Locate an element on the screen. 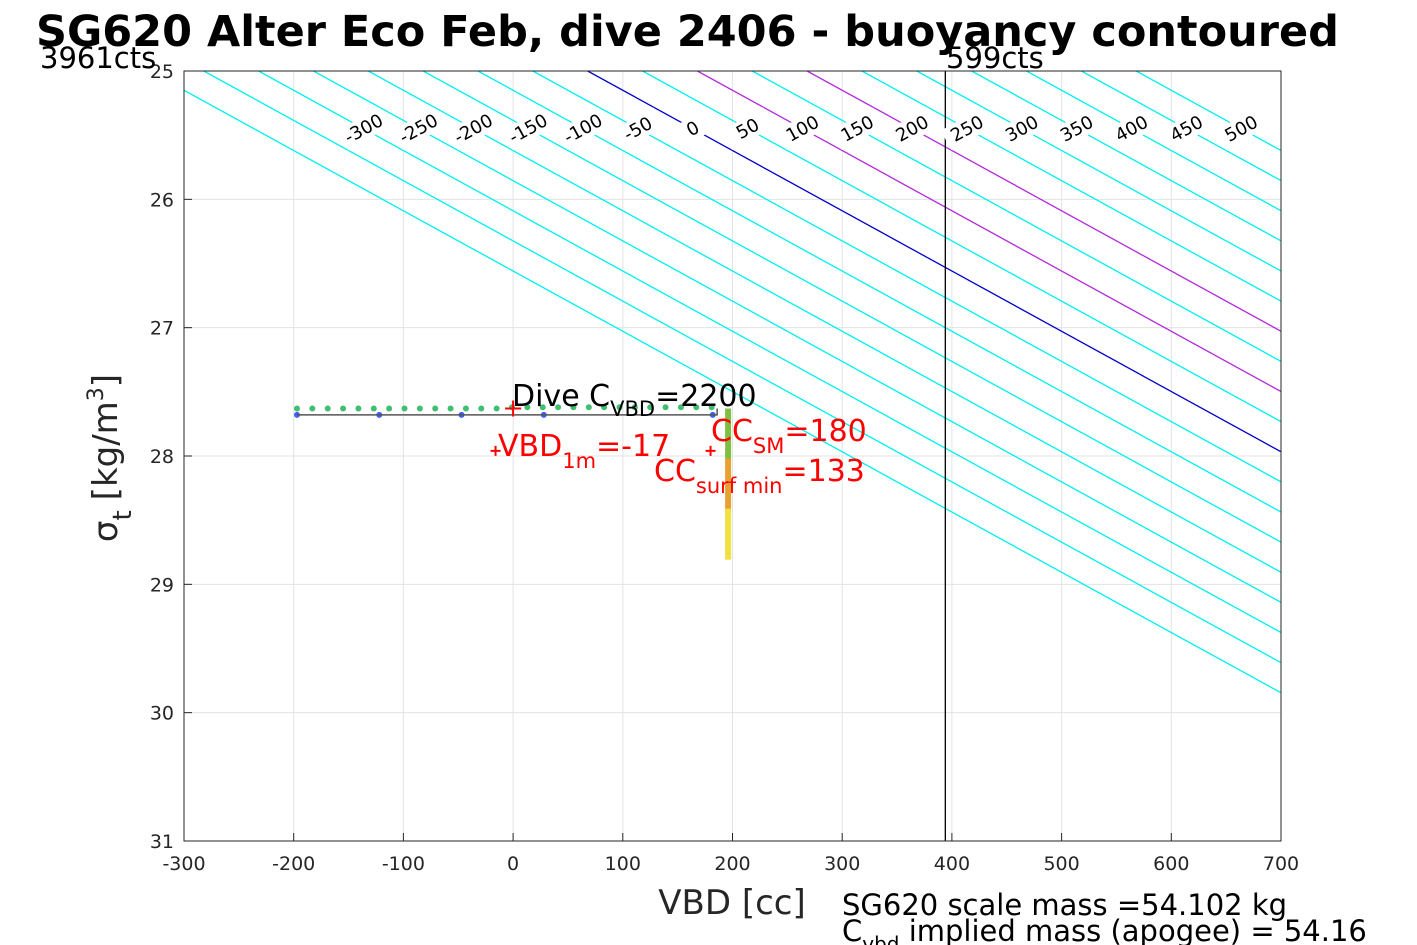 This screenshot has height=945, width=1417. markers is located at coordinates (603, 428).